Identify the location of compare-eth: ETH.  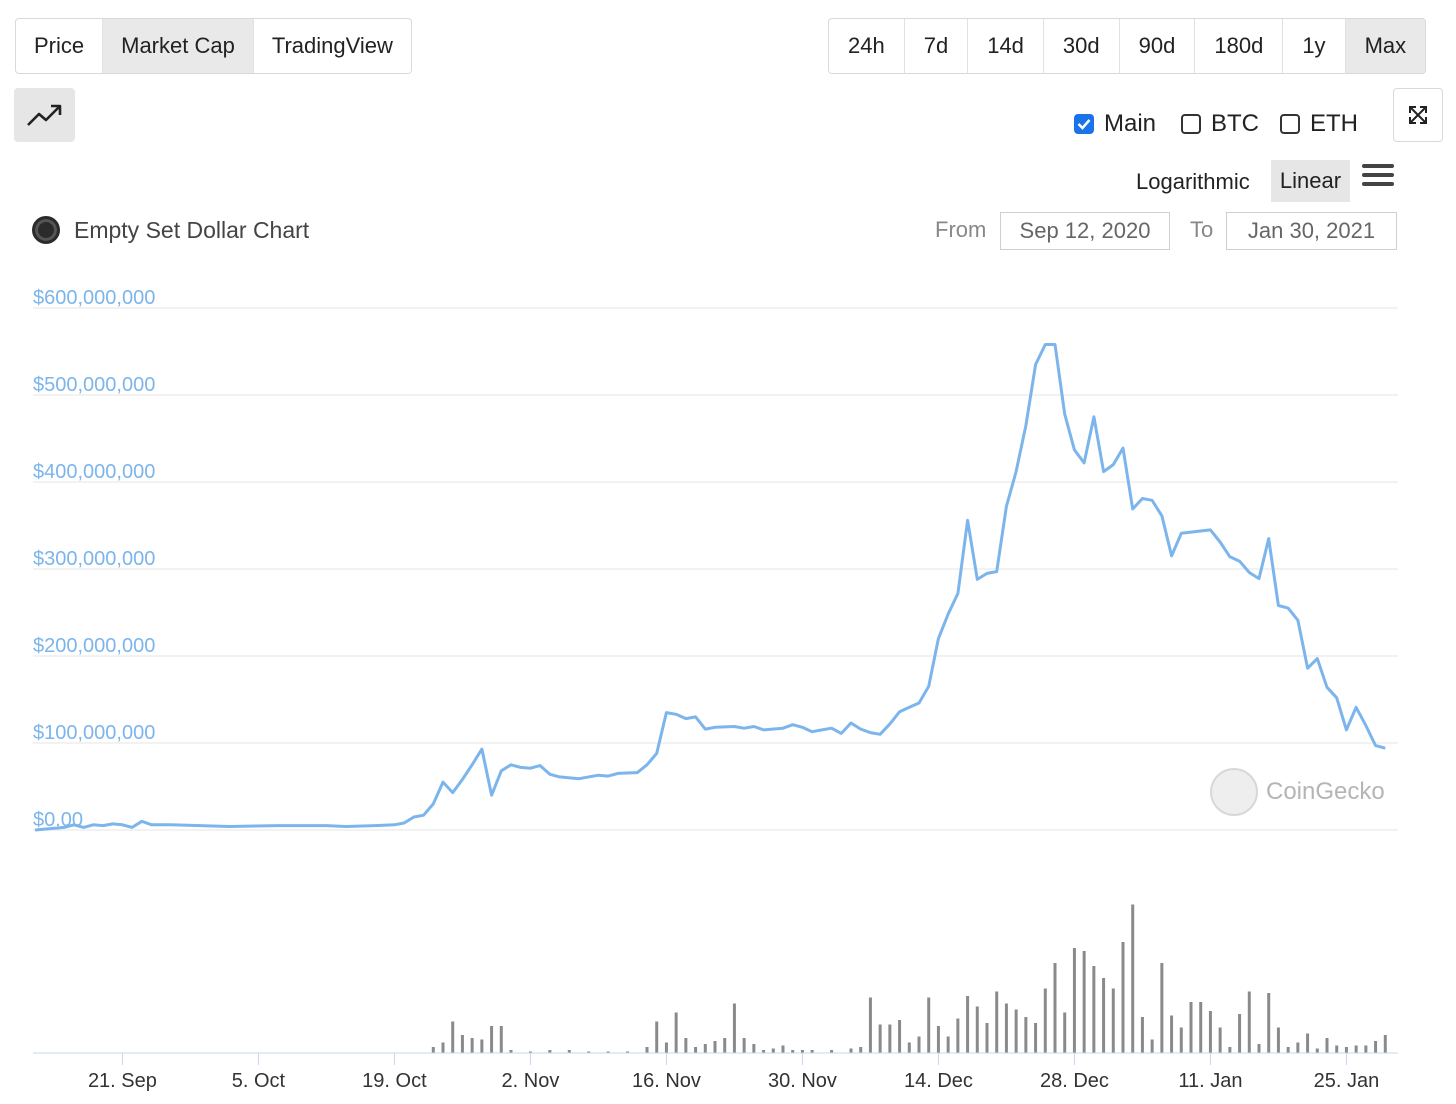
(1319, 124).